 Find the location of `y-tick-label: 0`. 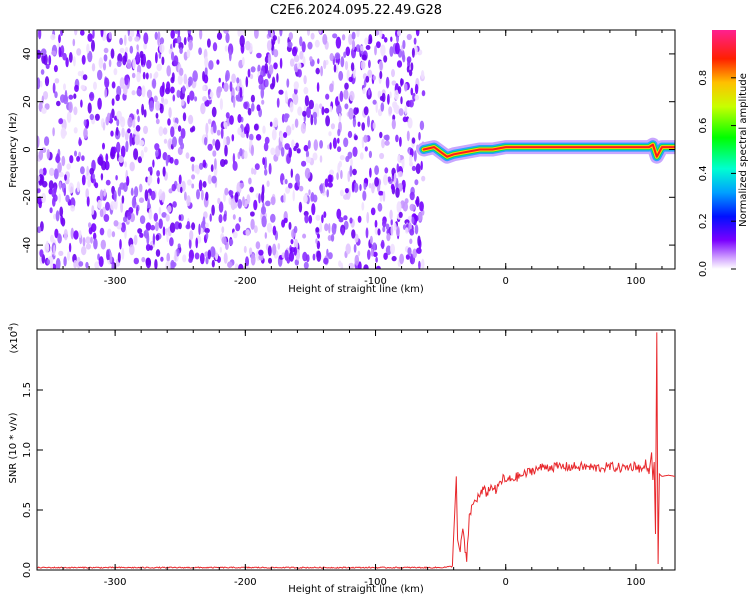

y-tick-label: 0 is located at coordinates (27, 149).